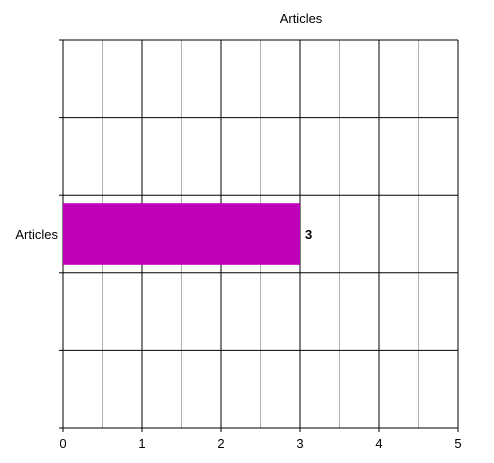 This screenshot has height=463, width=494. Describe the element at coordinates (141, 443) in the screenshot. I see `x-tick-label: 1` at that location.